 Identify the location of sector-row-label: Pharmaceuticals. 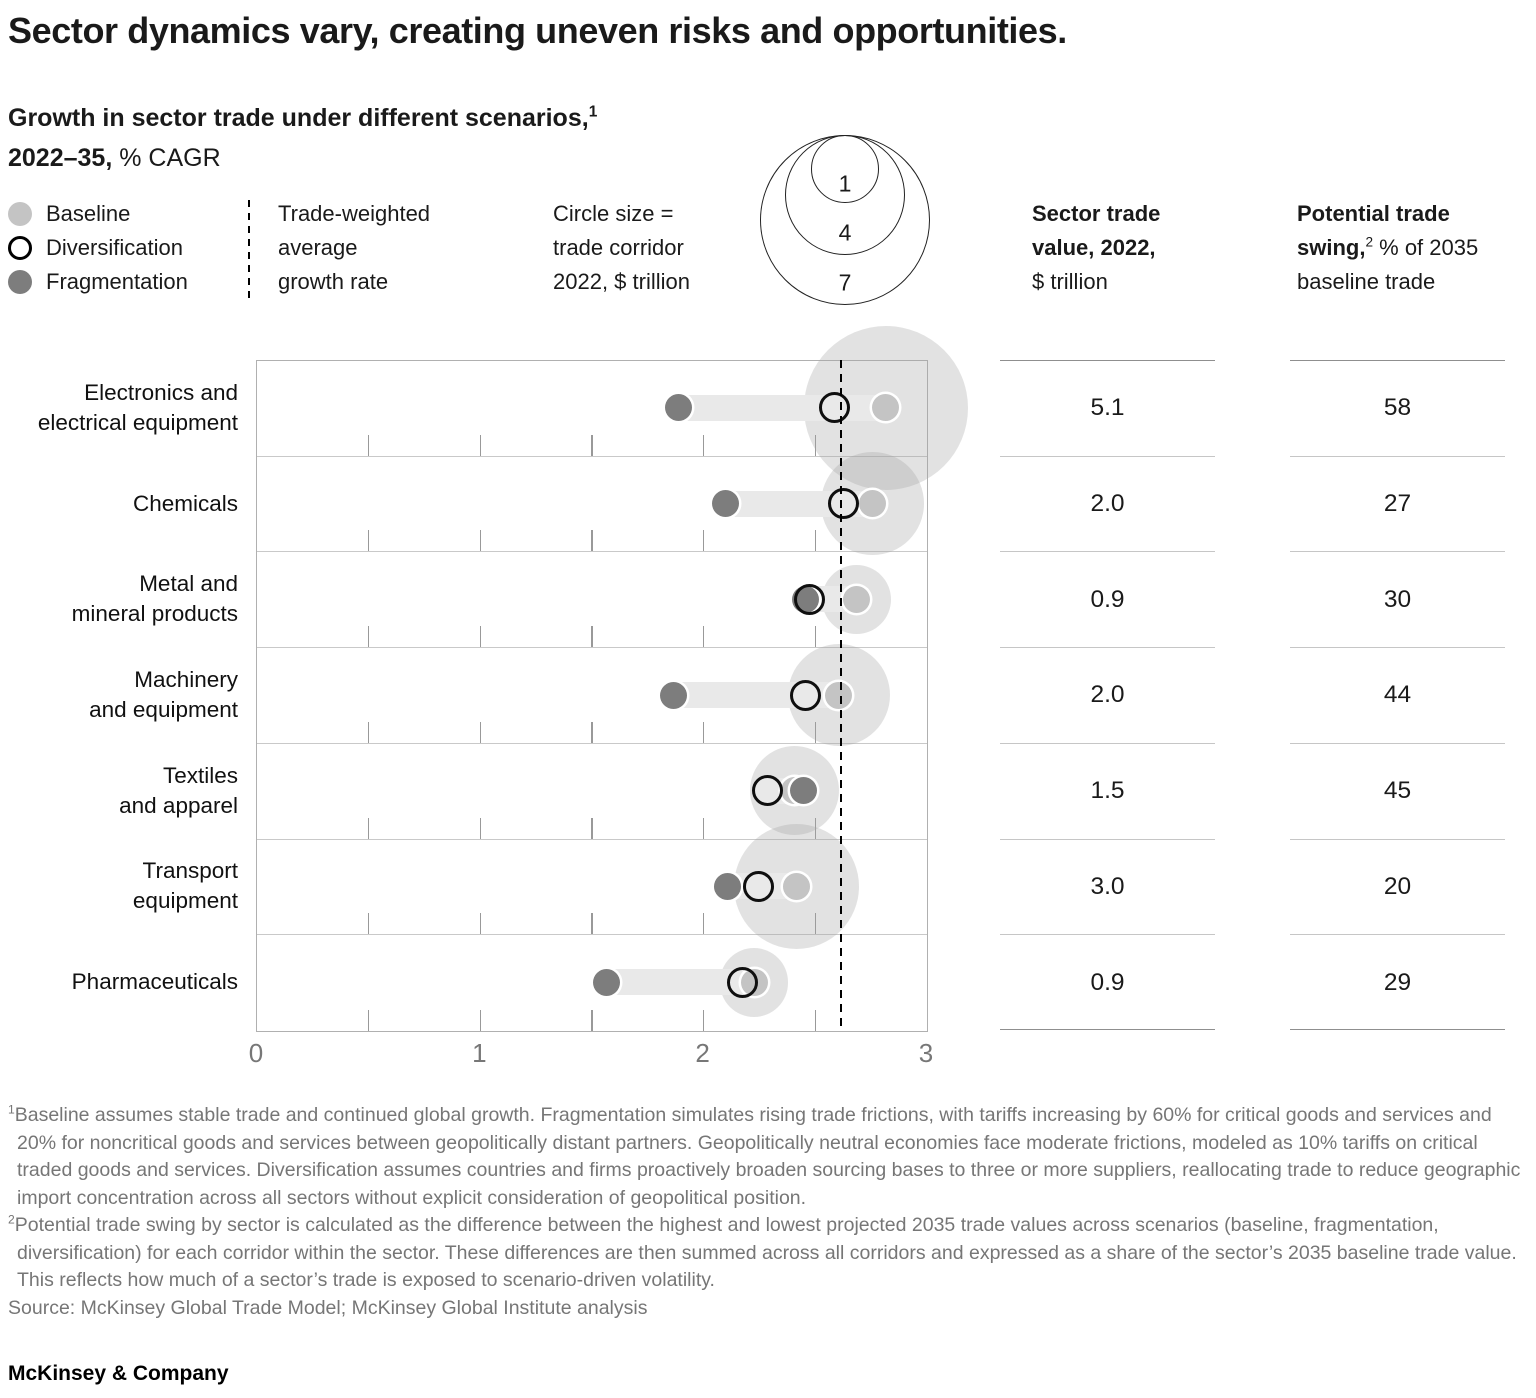
(154, 982).